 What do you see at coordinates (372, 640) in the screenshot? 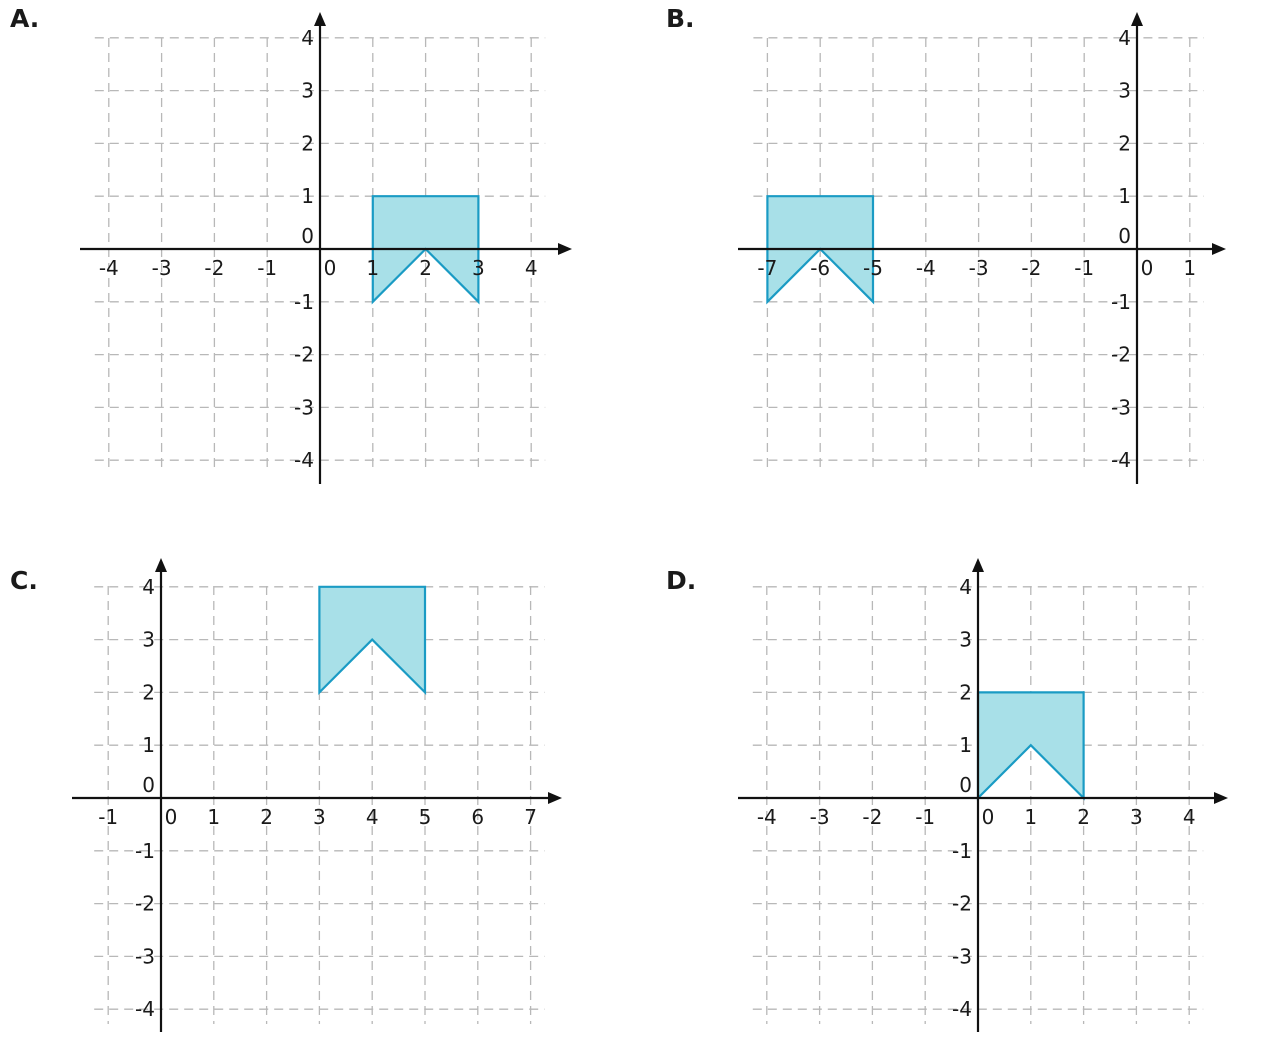
I see `shape-polygon` at bounding box center [372, 640].